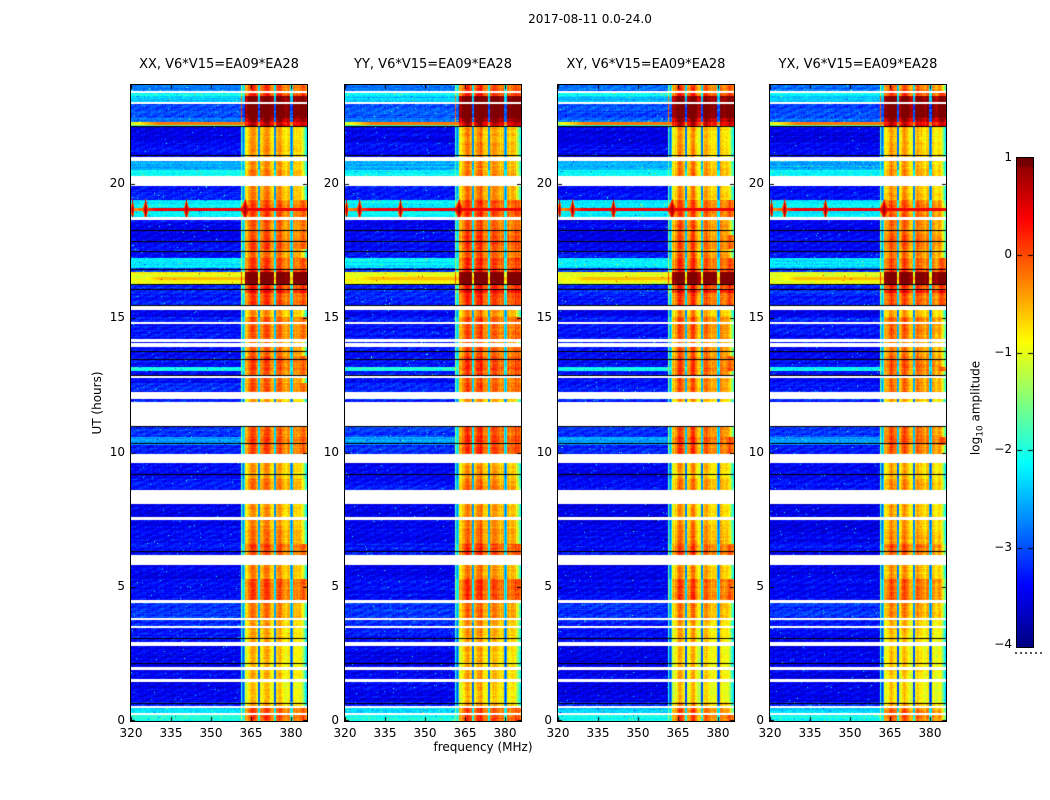 This screenshot has height=800, width=1050. What do you see at coordinates (433, 64) in the screenshot?
I see `panel-title: YY, V6*V15=EA09*EA28` at bounding box center [433, 64].